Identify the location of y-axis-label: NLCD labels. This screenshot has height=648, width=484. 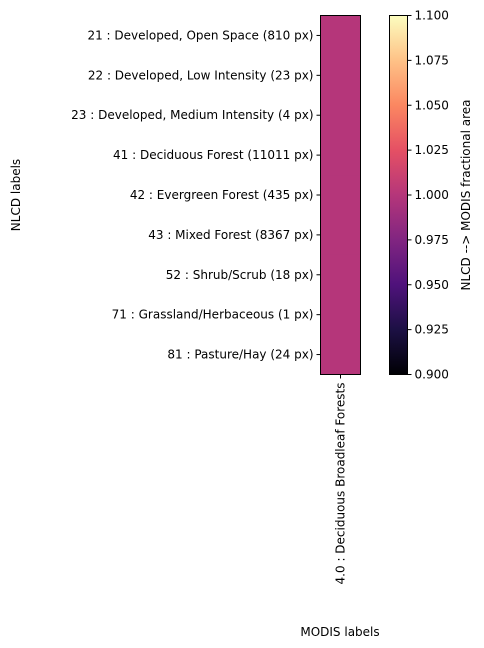
(16, 195).